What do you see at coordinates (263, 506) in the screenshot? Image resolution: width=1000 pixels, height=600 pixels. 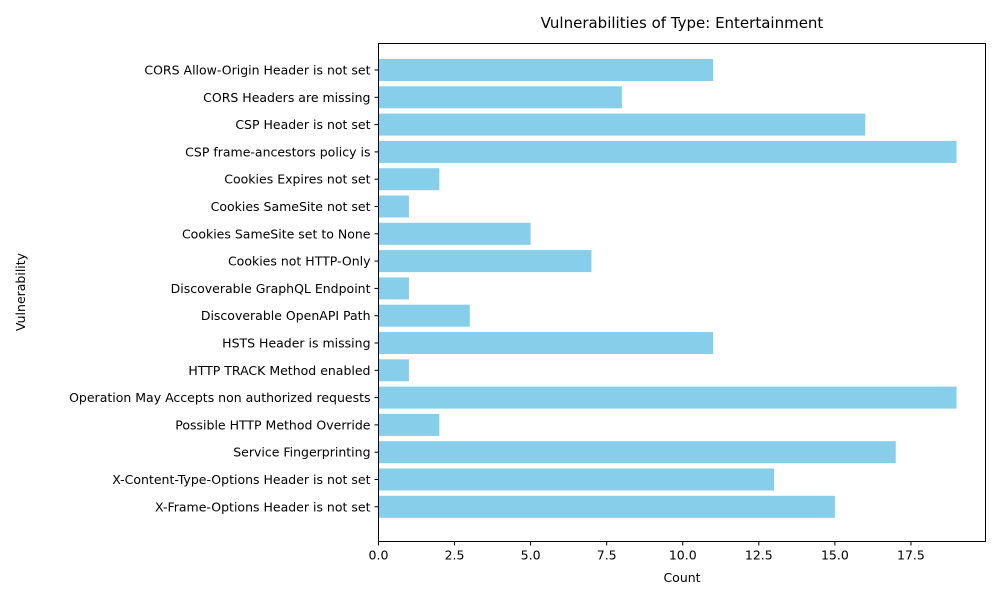 I see `y-tick-label: X-Frame-Options Header is not set` at bounding box center [263, 506].